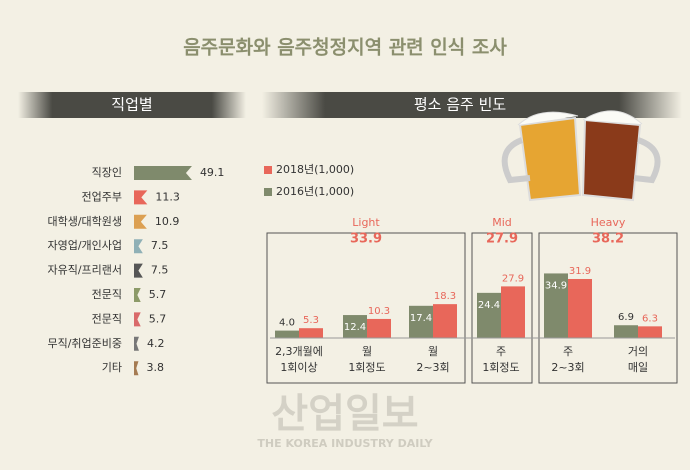  Describe the element at coordinates (379, 311) in the screenshot. I see `value-label: 10.3` at that location.